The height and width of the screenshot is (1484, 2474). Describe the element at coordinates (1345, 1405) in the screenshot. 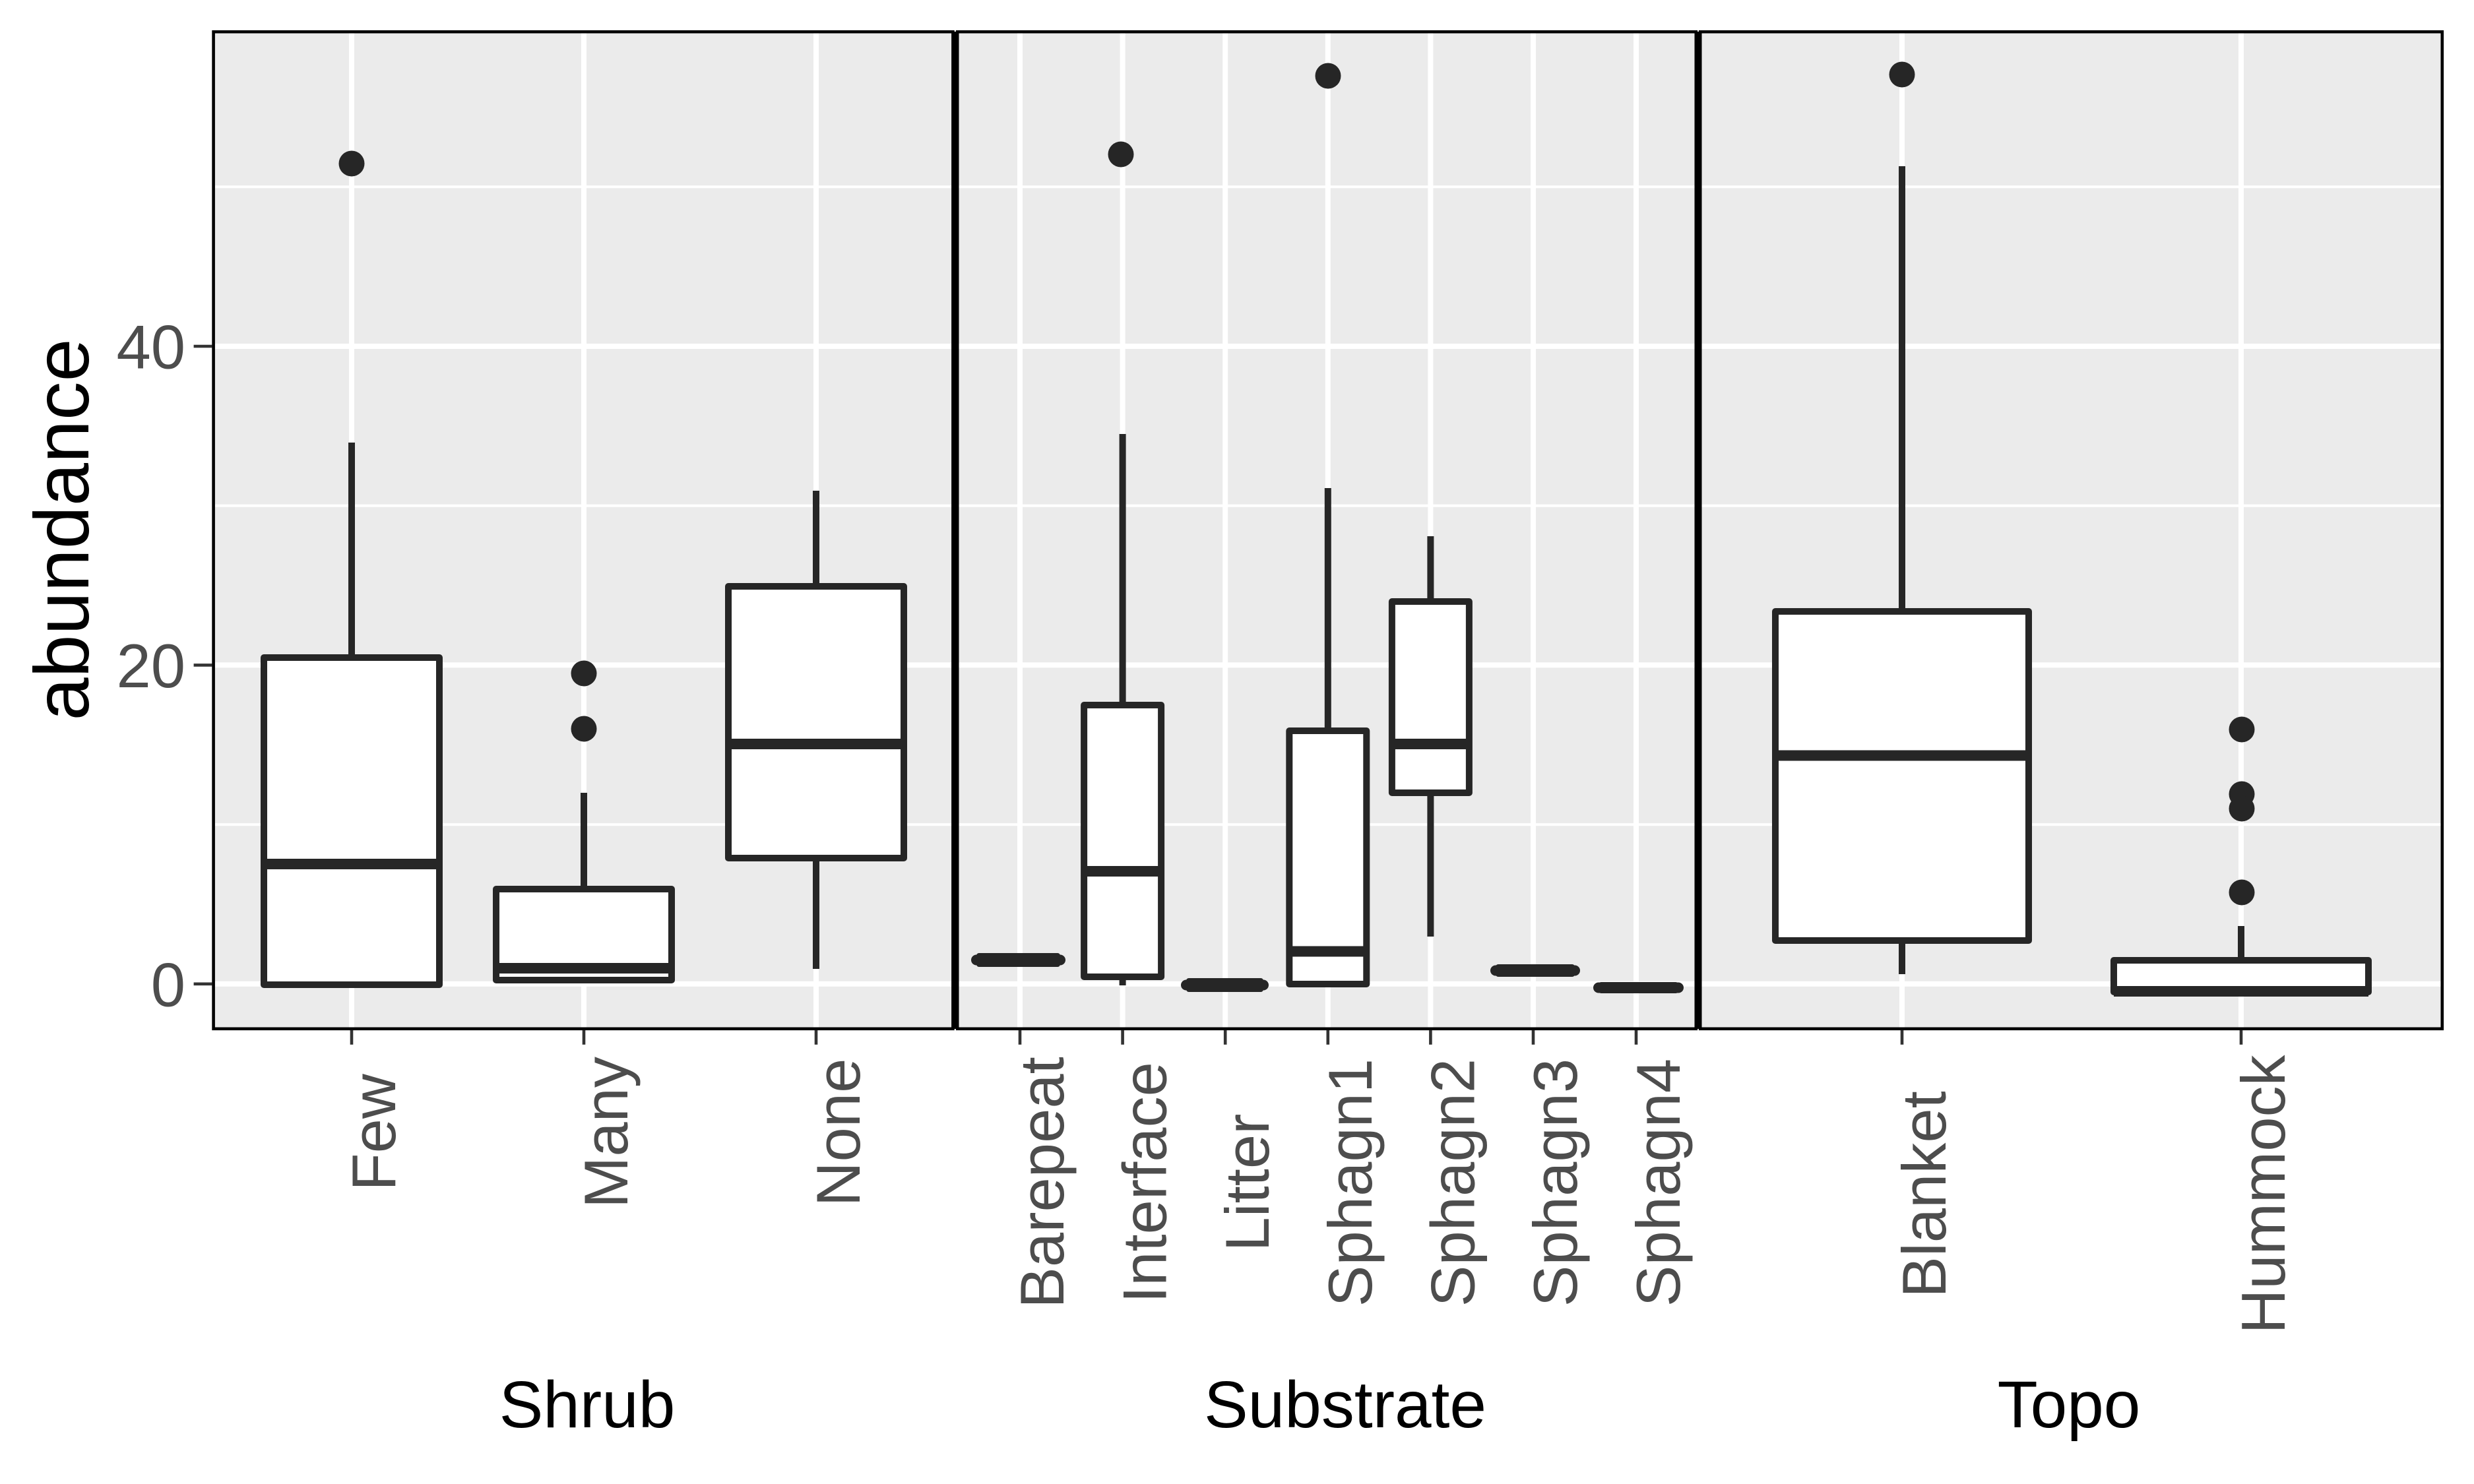

I see `svg-text: Substrate` at that location.